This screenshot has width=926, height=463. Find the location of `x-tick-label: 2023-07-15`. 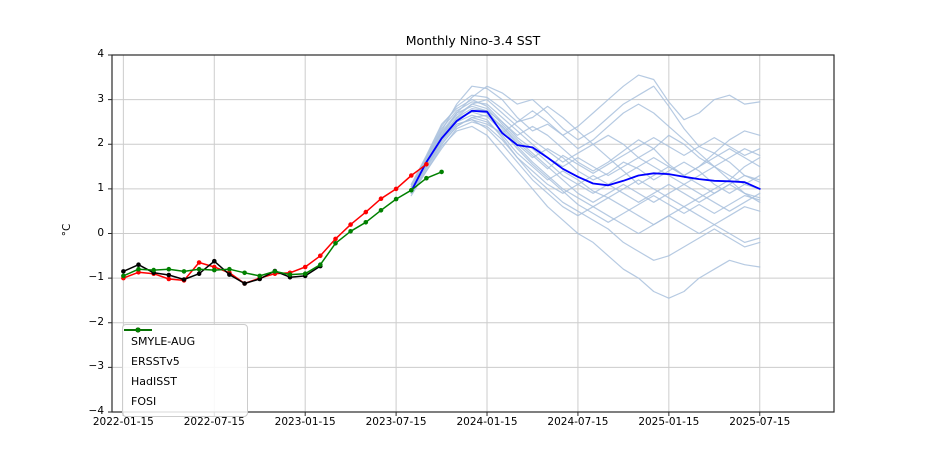

x-tick-label: 2023-07-15 is located at coordinates (396, 422).